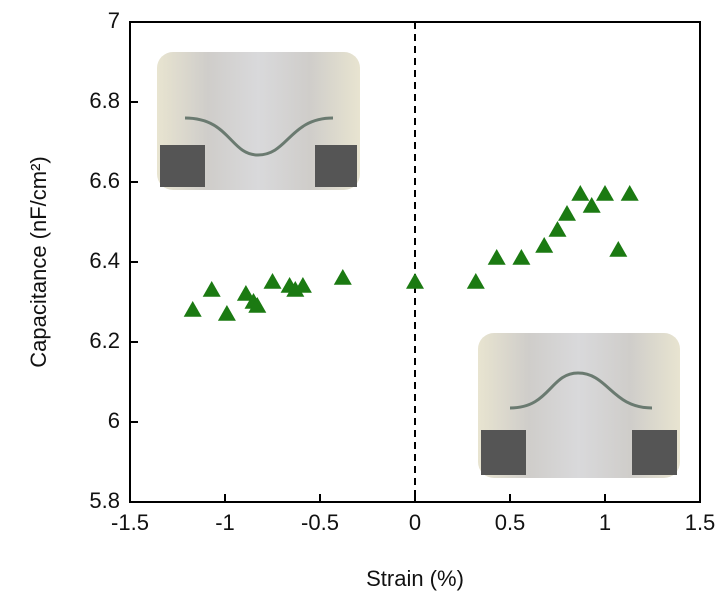 This screenshot has width=728, height=606. I want to click on x-tick-label: 0.5, so click(510, 522).